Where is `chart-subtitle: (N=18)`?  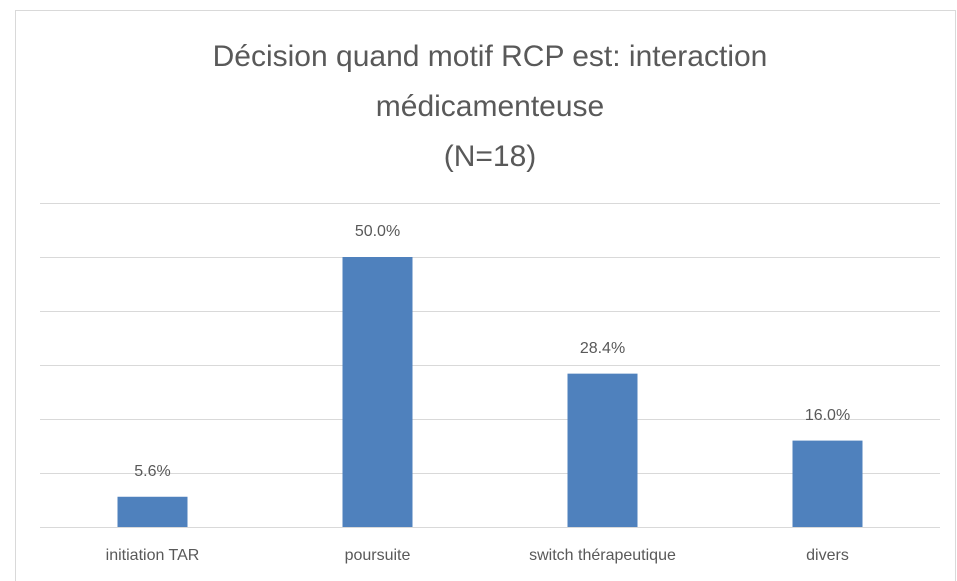
chart-subtitle: (N=18) is located at coordinates (490, 156).